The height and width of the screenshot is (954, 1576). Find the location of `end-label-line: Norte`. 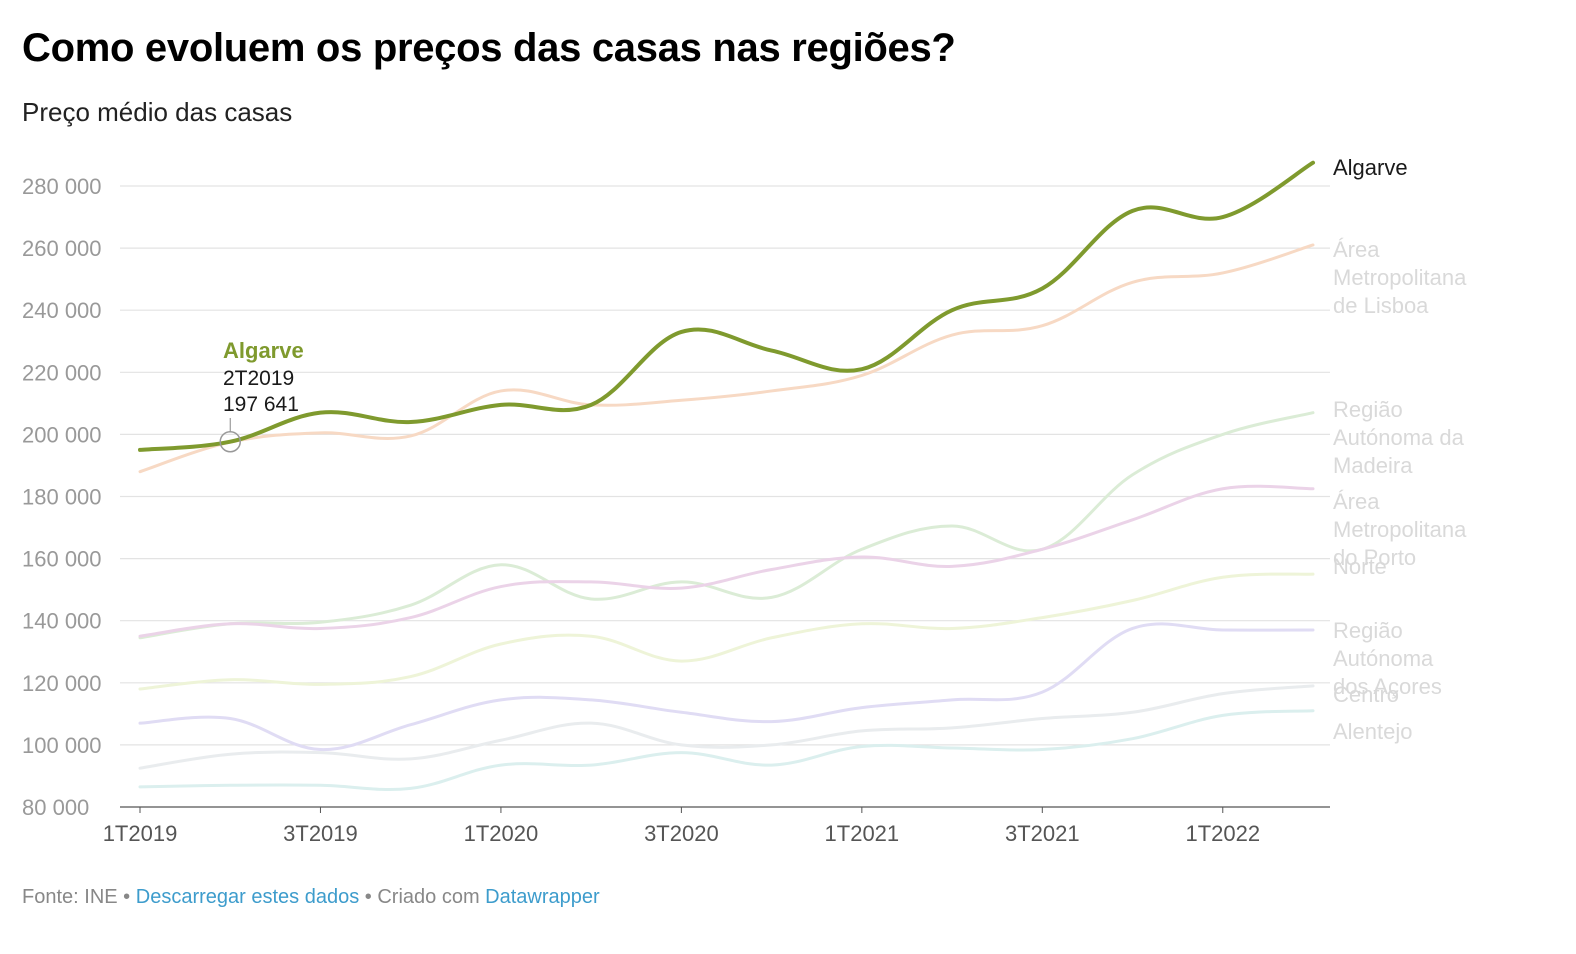

end-label-line: Norte is located at coordinates (1360, 566).